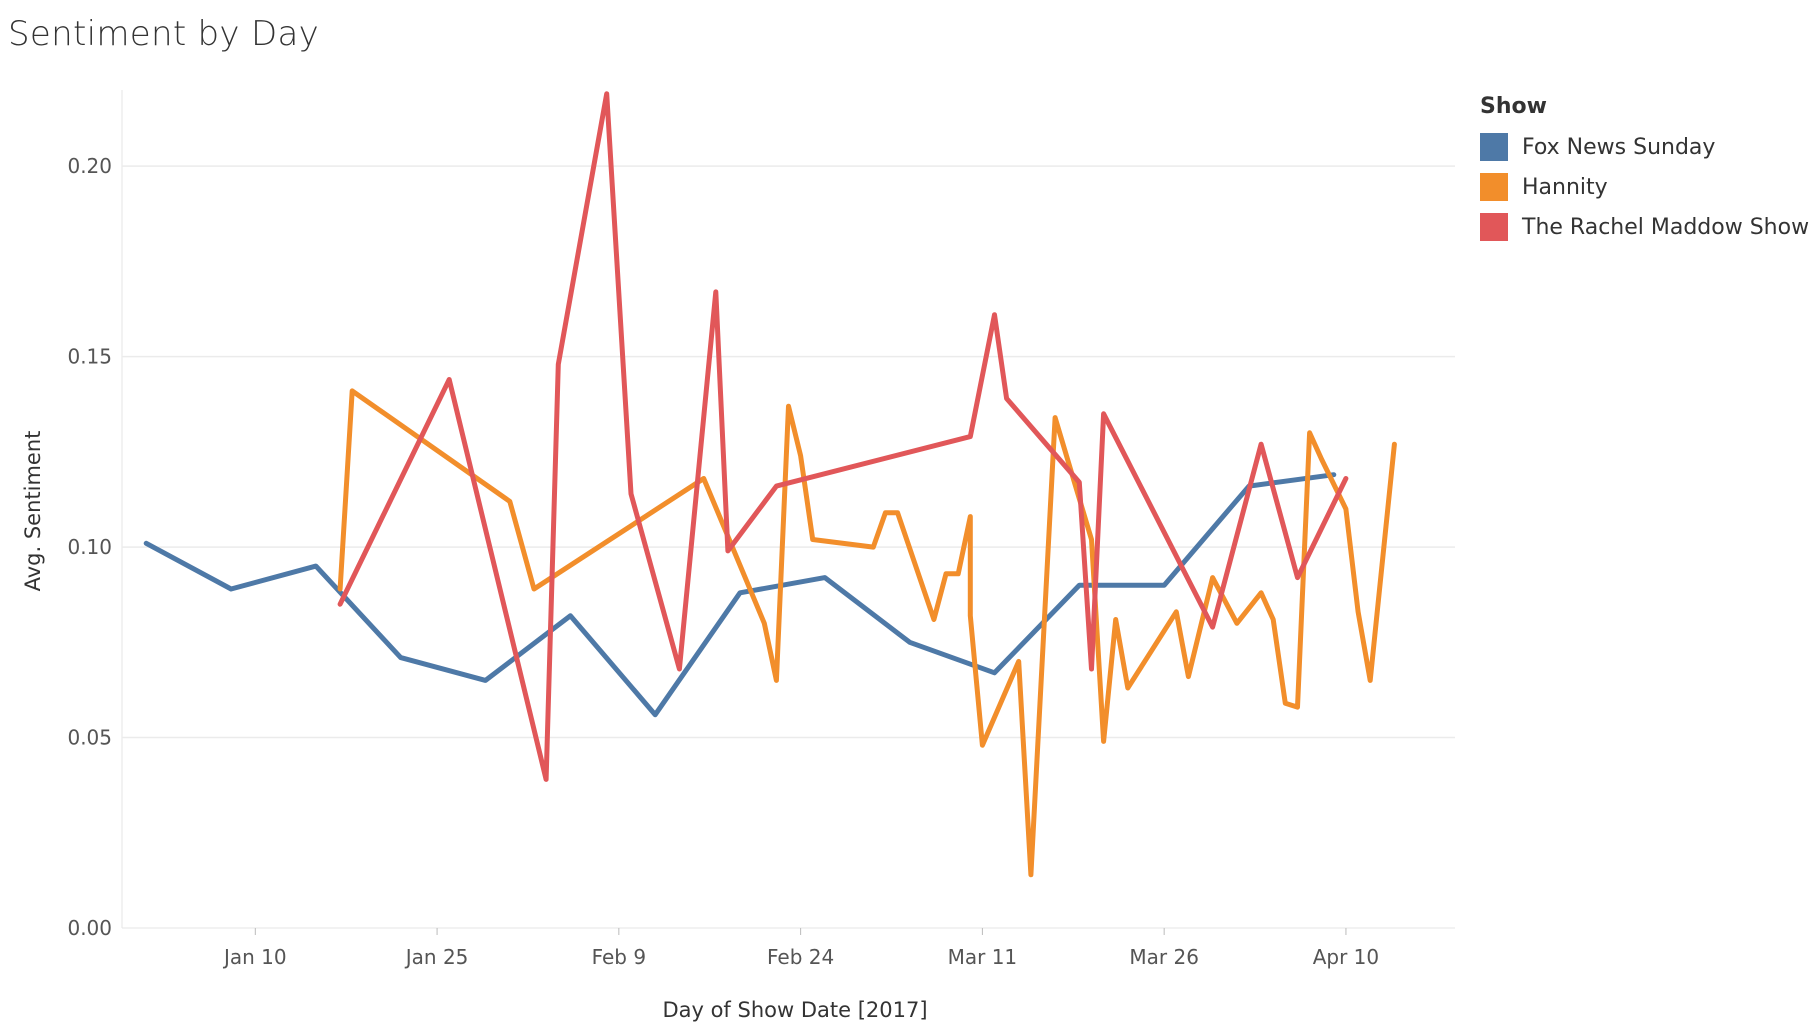 This screenshot has width=1818, height=1036. I want to click on y-axis-title: Avg. Sentiment, so click(33, 511).